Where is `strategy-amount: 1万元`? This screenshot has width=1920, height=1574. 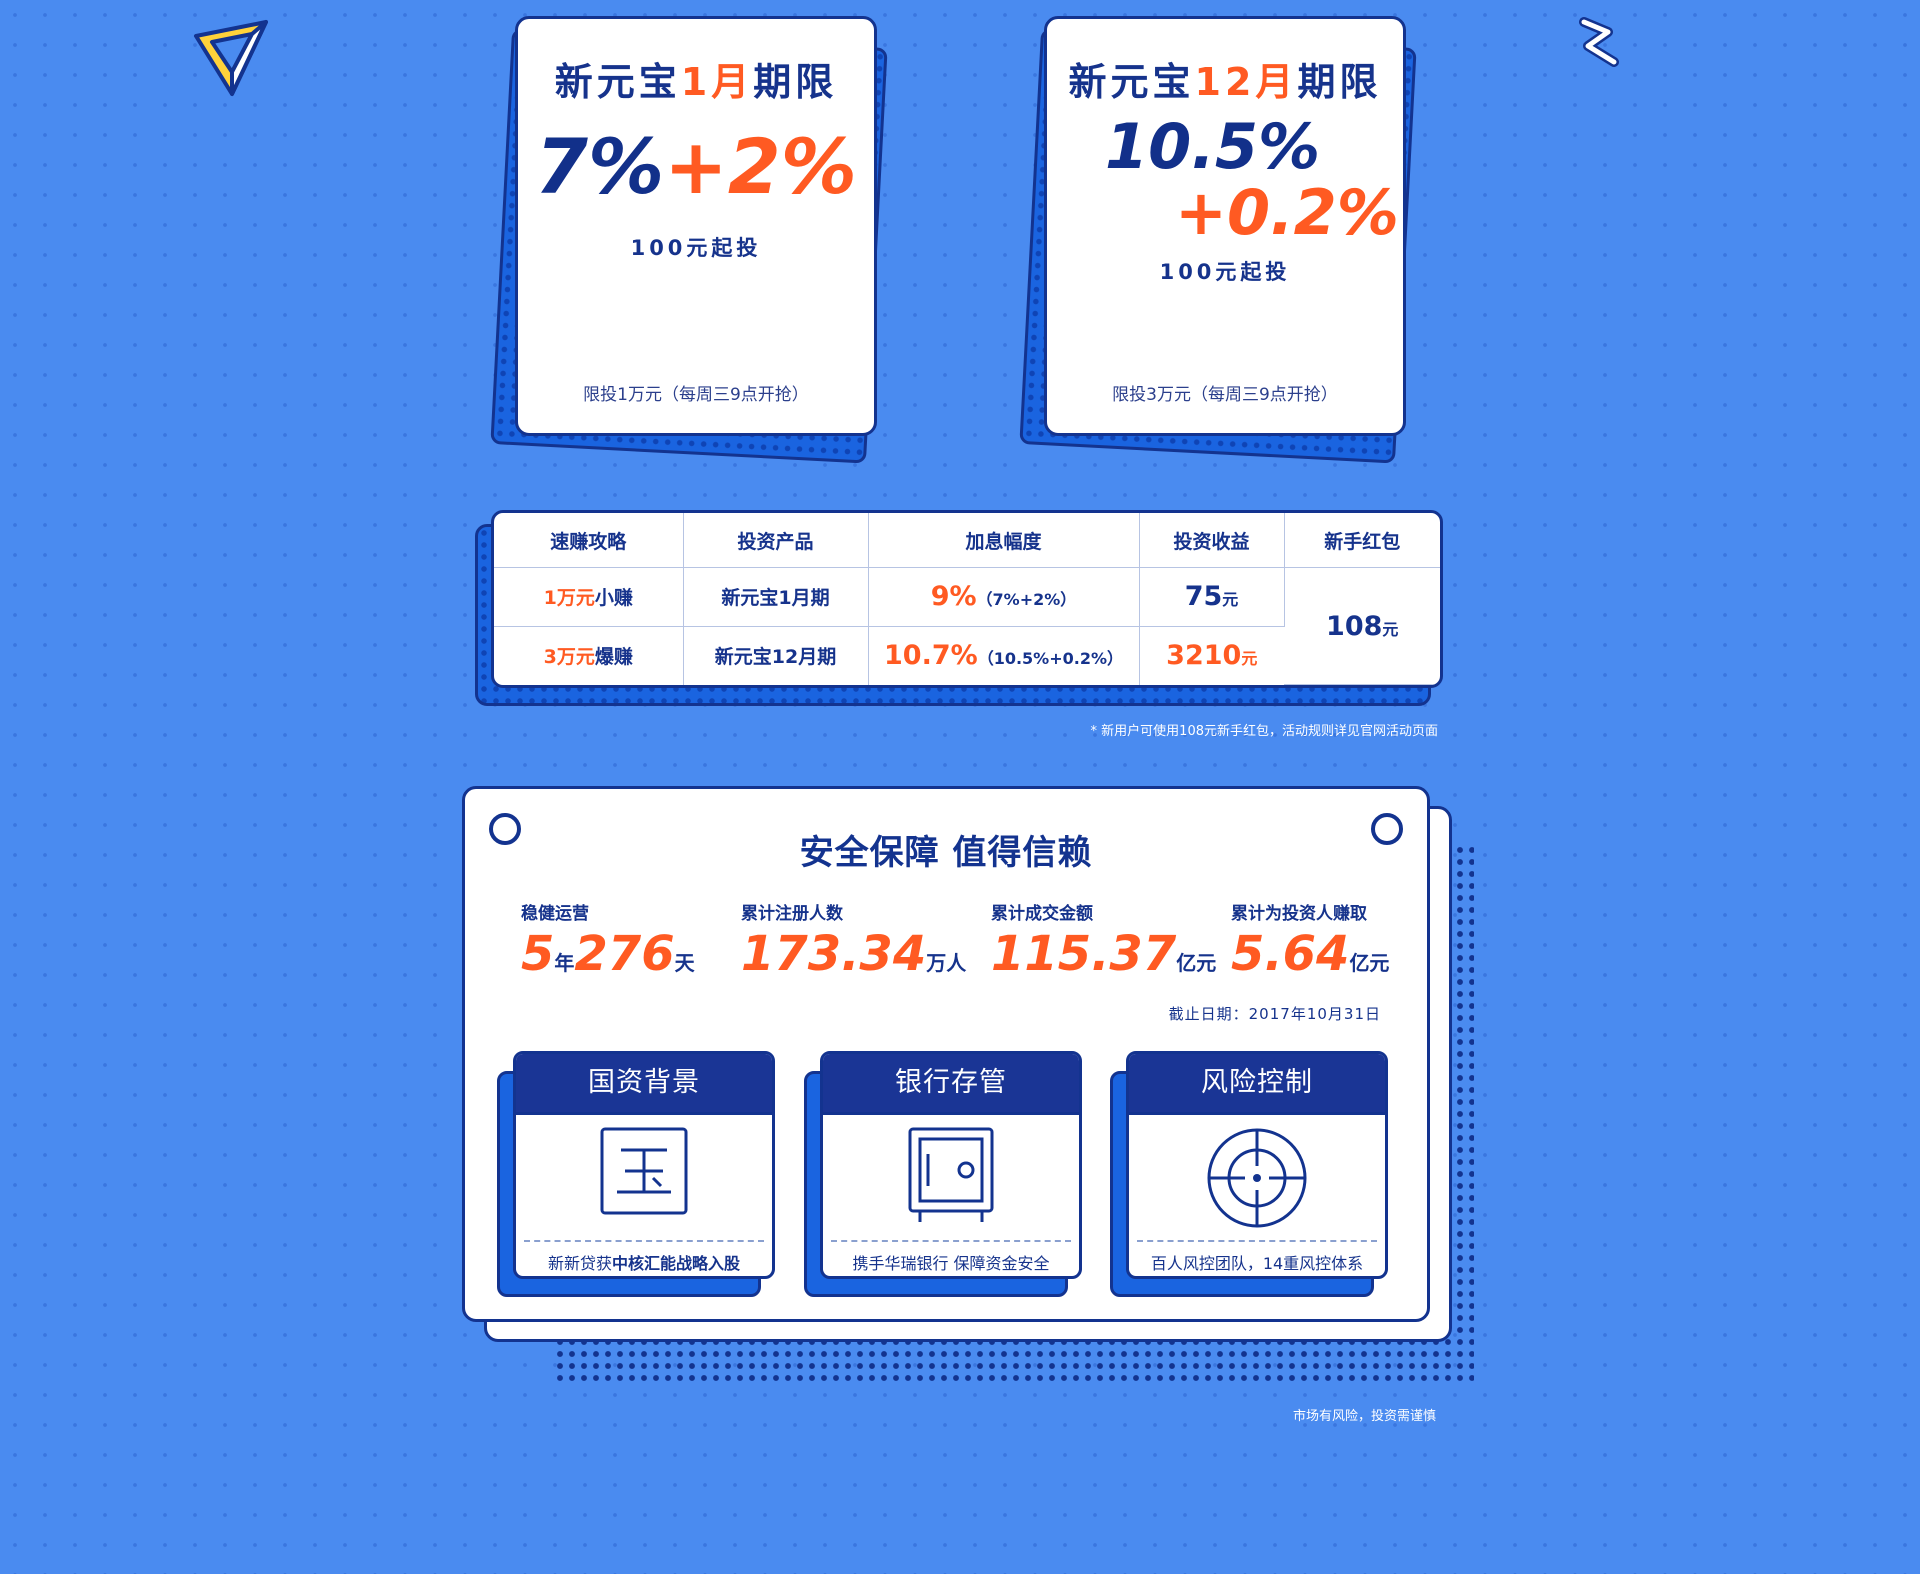 strategy-amount: 1万元 is located at coordinates (569, 598).